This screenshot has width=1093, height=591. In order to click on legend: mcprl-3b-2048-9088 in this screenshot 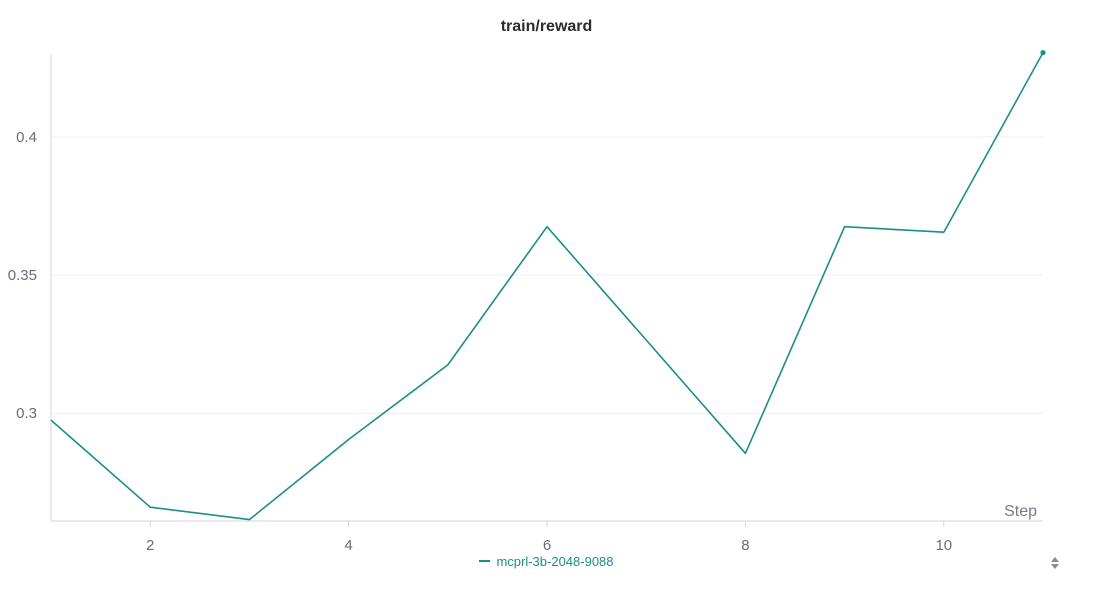, I will do `click(546, 561)`.